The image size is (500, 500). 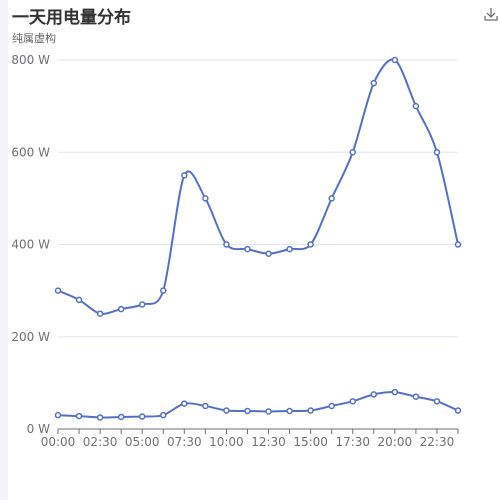 What do you see at coordinates (352, 442) in the screenshot?
I see `x-tick-label: 17:30` at bounding box center [352, 442].